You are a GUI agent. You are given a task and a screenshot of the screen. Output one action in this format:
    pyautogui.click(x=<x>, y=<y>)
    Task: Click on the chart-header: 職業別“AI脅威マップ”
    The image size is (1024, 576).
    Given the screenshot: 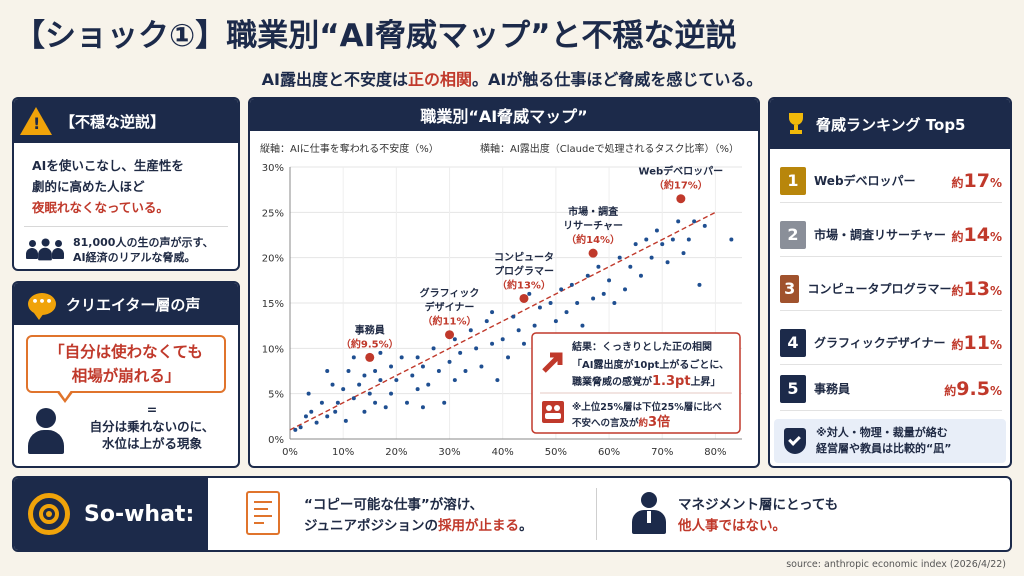 What is the action you would take?
    pyautogui.click(x=504, y=115)
    